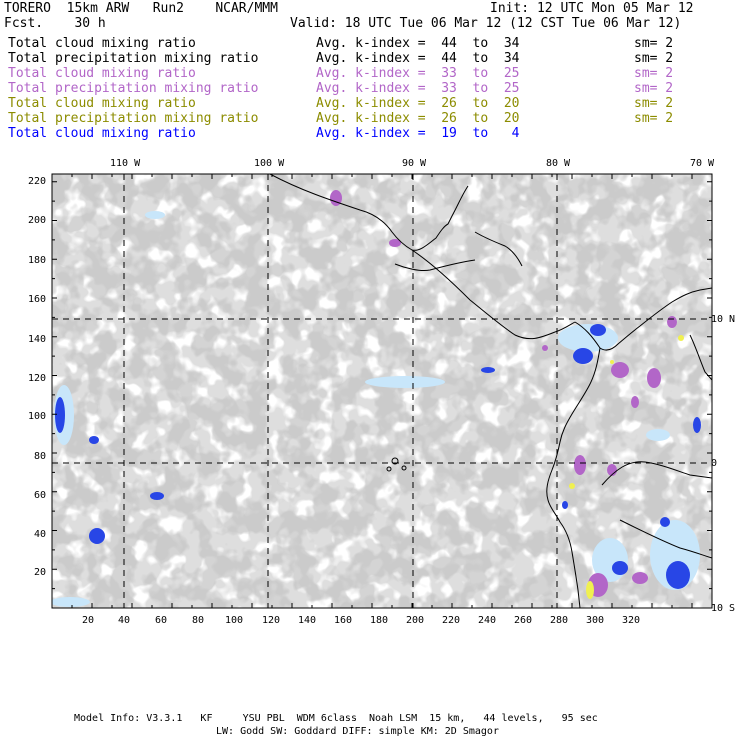  What do you see at coordinates (592, 8) in the screenshot?
I see `init-time: Init: 12 UTC Mon 05 Mar 12` at bounding box center [592, 8].